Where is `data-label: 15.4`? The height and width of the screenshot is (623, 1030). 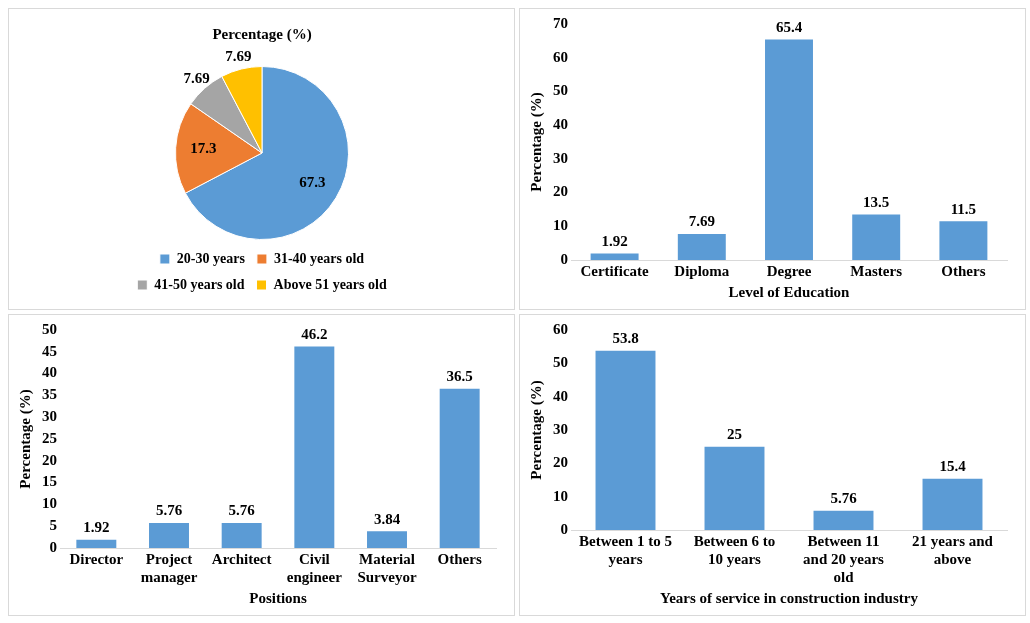
data-label: 15.4 is located at coordinates (953, 466).